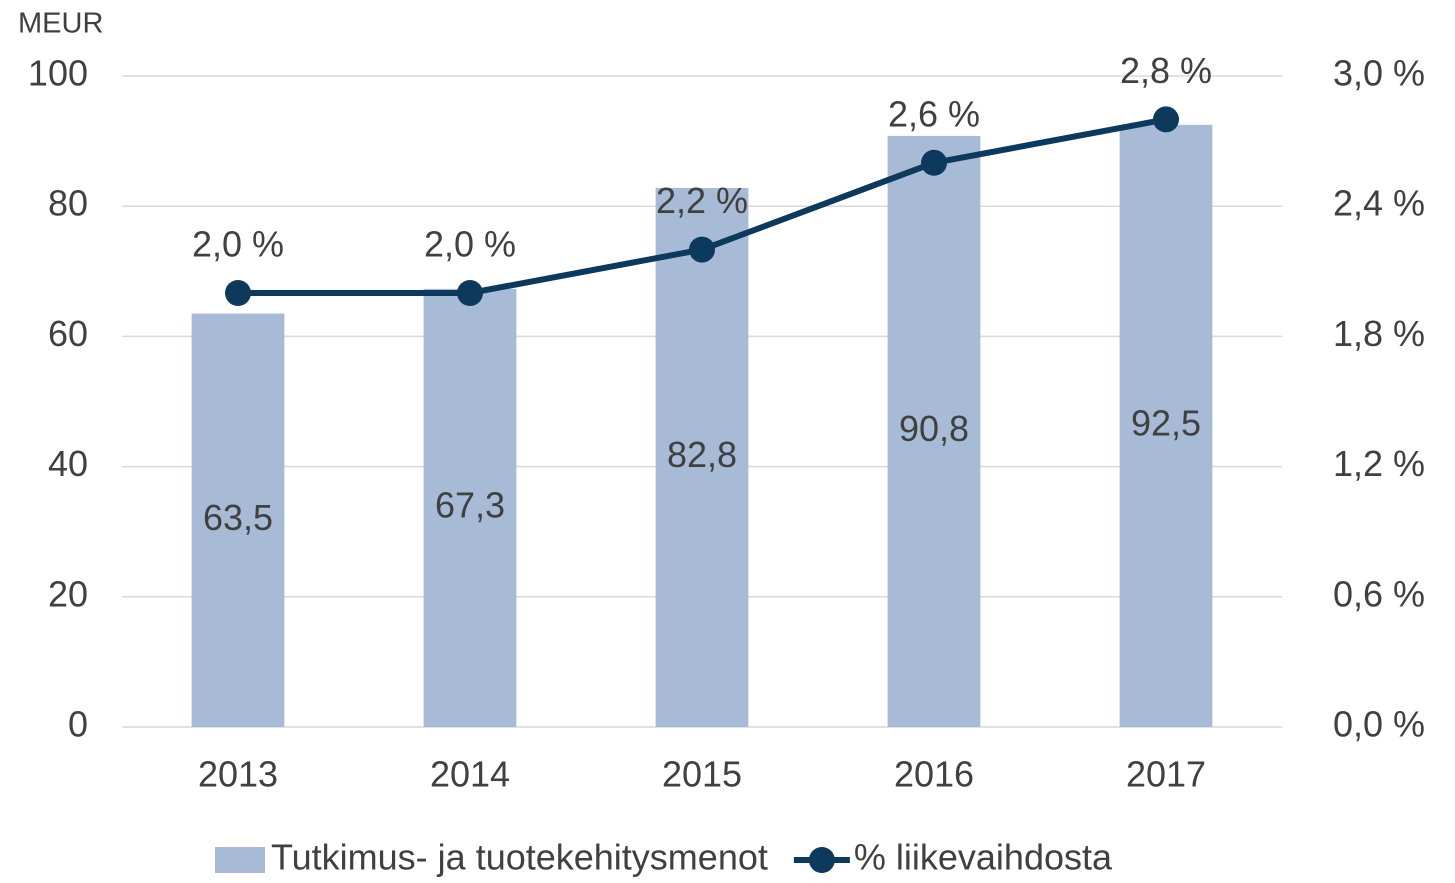 This screenshot has width=1455, height=883. Describe the element at coordinates (240, 860) in the screenshot. I see `legend-swatch` at that location.